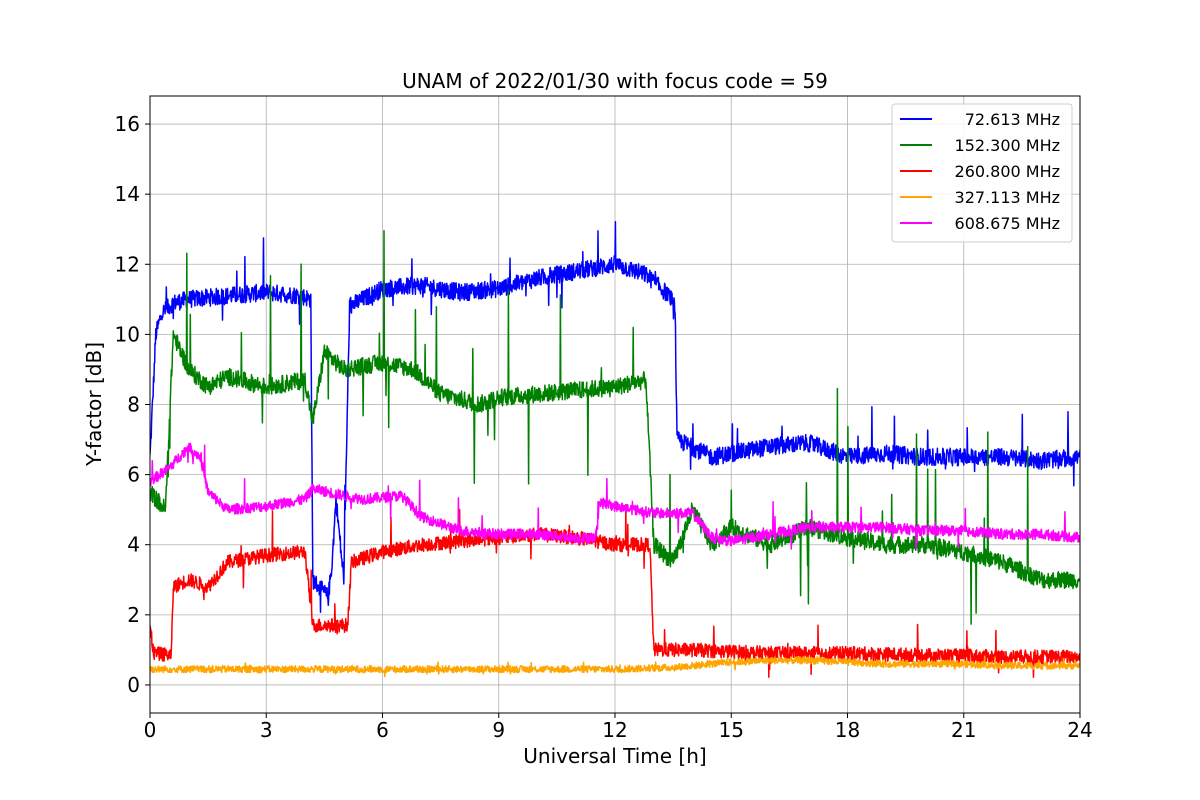  I want to click on chart-title: UNAM of 2022/01/30 with focus code = 59, so click(615, 81).